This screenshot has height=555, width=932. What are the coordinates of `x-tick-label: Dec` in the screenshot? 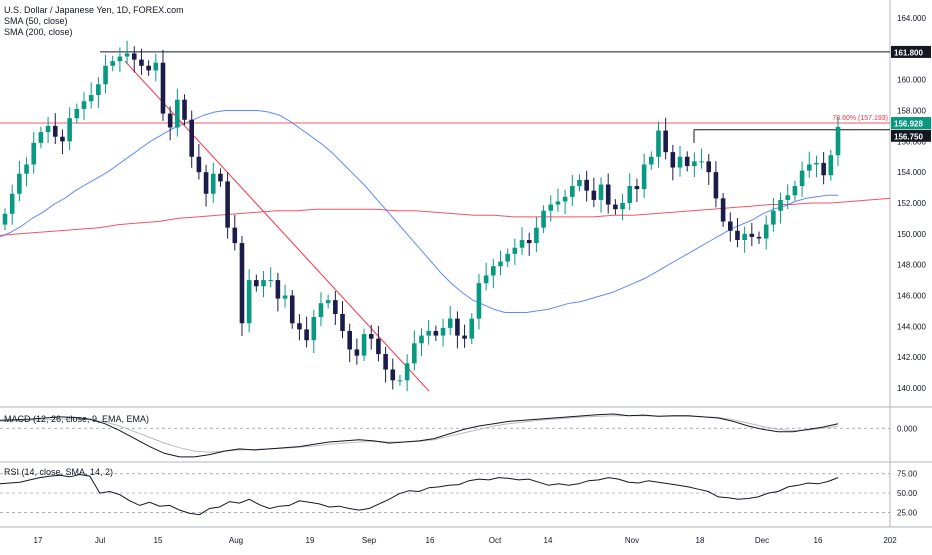 It's located at (762, 540).